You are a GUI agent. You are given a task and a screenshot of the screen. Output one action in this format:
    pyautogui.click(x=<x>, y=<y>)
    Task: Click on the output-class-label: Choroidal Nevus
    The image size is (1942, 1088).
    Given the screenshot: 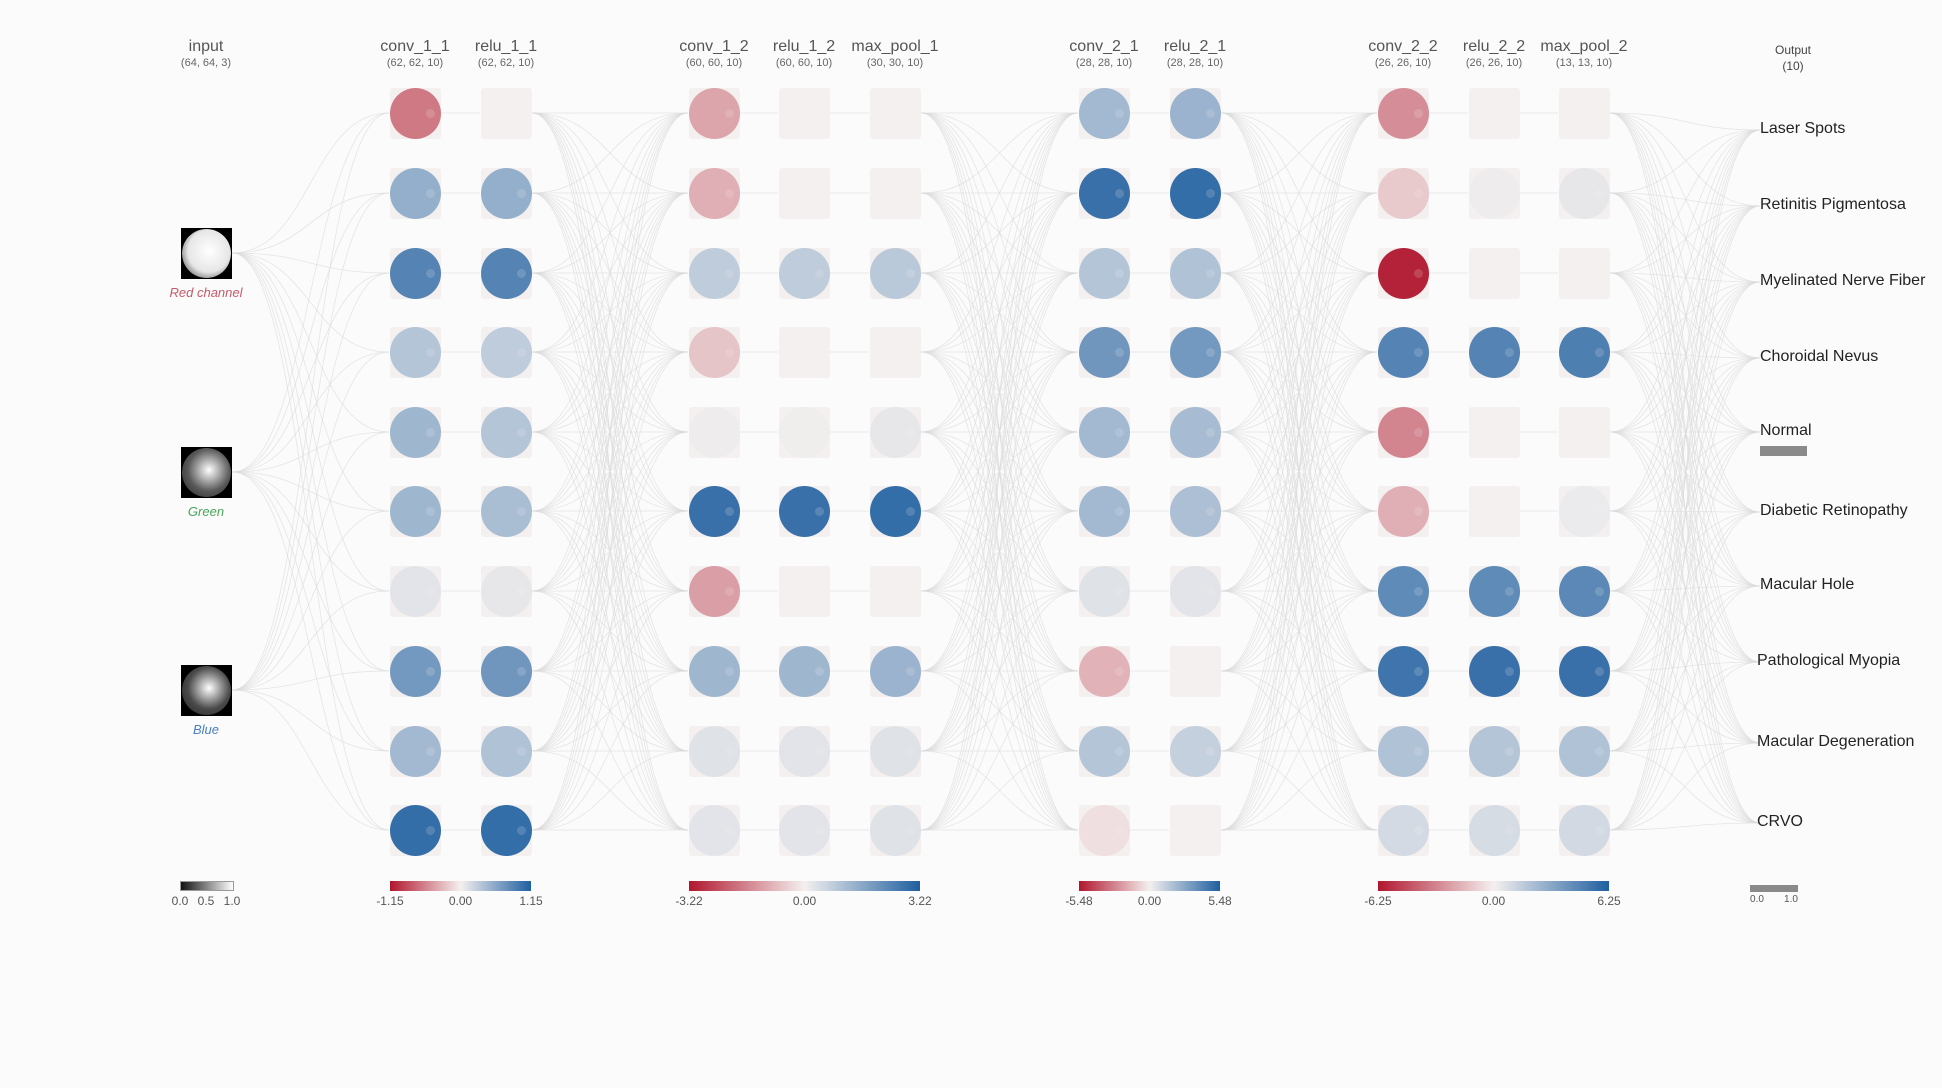 What is the action you would take?
    pyautogui.click(x=1819, y=356)
    